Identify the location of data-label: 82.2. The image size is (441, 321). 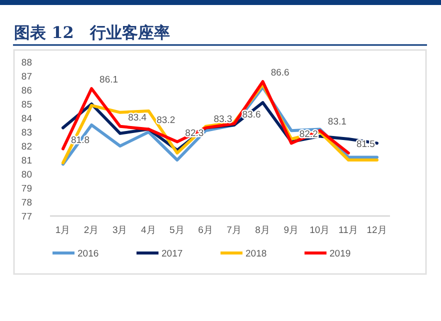
(308, 134).